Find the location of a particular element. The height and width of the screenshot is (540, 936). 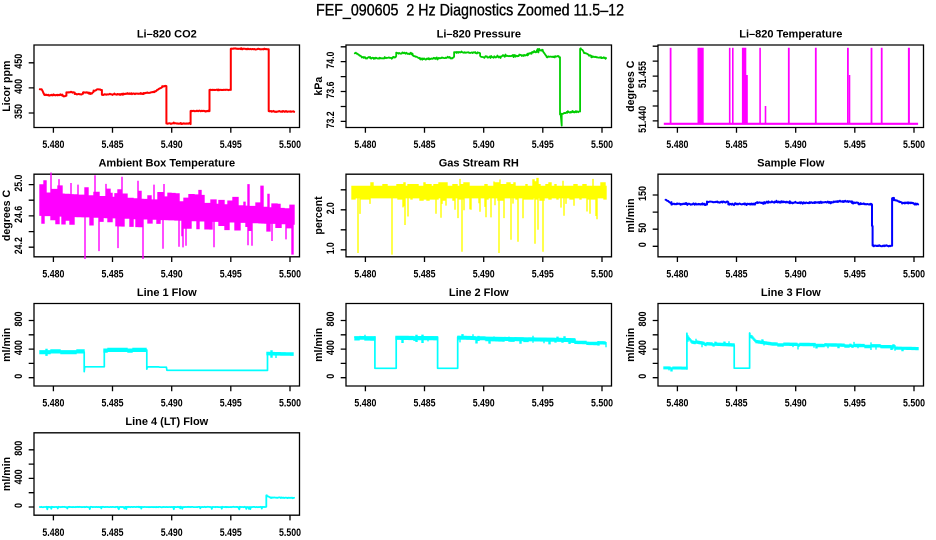

svg-text: Line 4 (LT) Flow is located at coordinates (166, 422).